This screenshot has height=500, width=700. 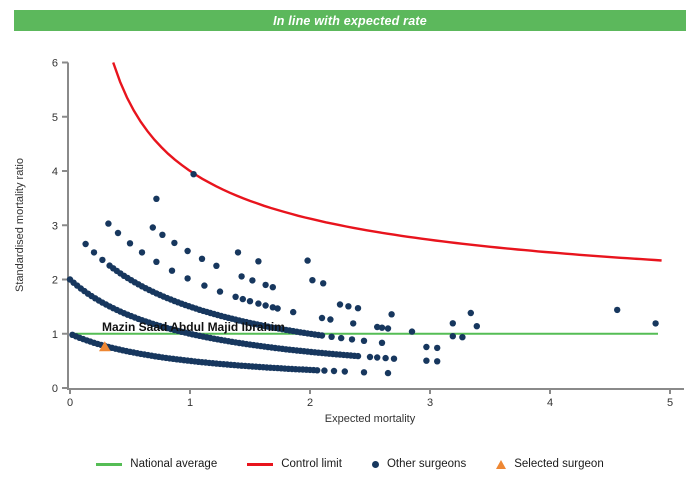 I want to click on selected-surgeon-marker, so click(x=105, y=346).